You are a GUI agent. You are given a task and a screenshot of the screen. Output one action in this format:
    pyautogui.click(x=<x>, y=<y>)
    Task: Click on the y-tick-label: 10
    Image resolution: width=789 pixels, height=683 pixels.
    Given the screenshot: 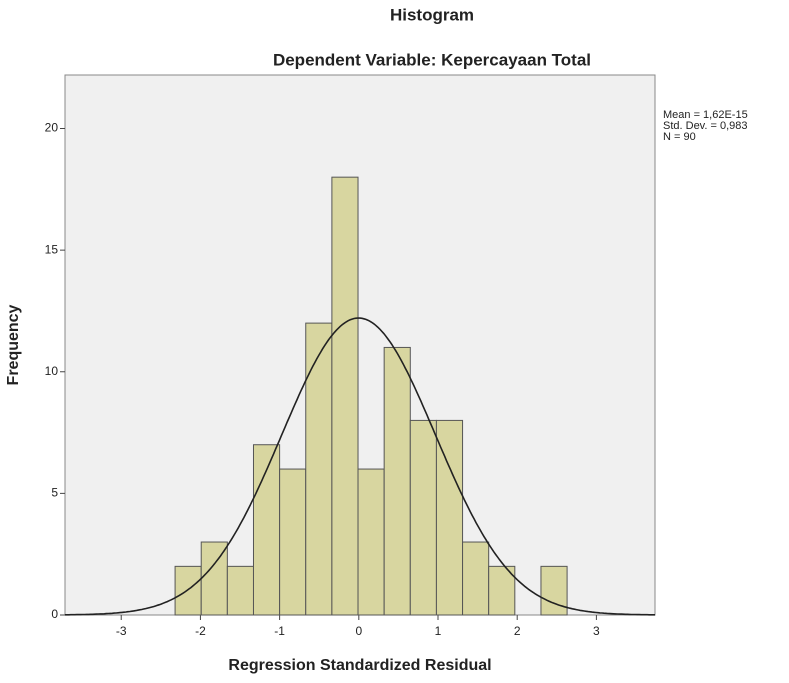 What is the action you would take?
    pyautogui.click(x=52, y=371)
    